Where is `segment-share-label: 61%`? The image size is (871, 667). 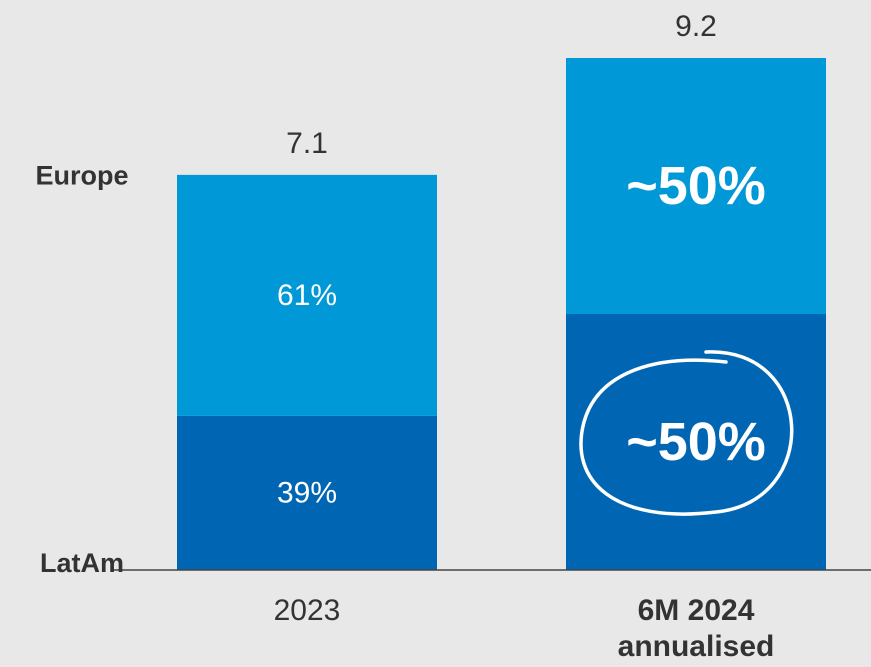
segment-share-label: 61% is located at coordinates (307, 295).